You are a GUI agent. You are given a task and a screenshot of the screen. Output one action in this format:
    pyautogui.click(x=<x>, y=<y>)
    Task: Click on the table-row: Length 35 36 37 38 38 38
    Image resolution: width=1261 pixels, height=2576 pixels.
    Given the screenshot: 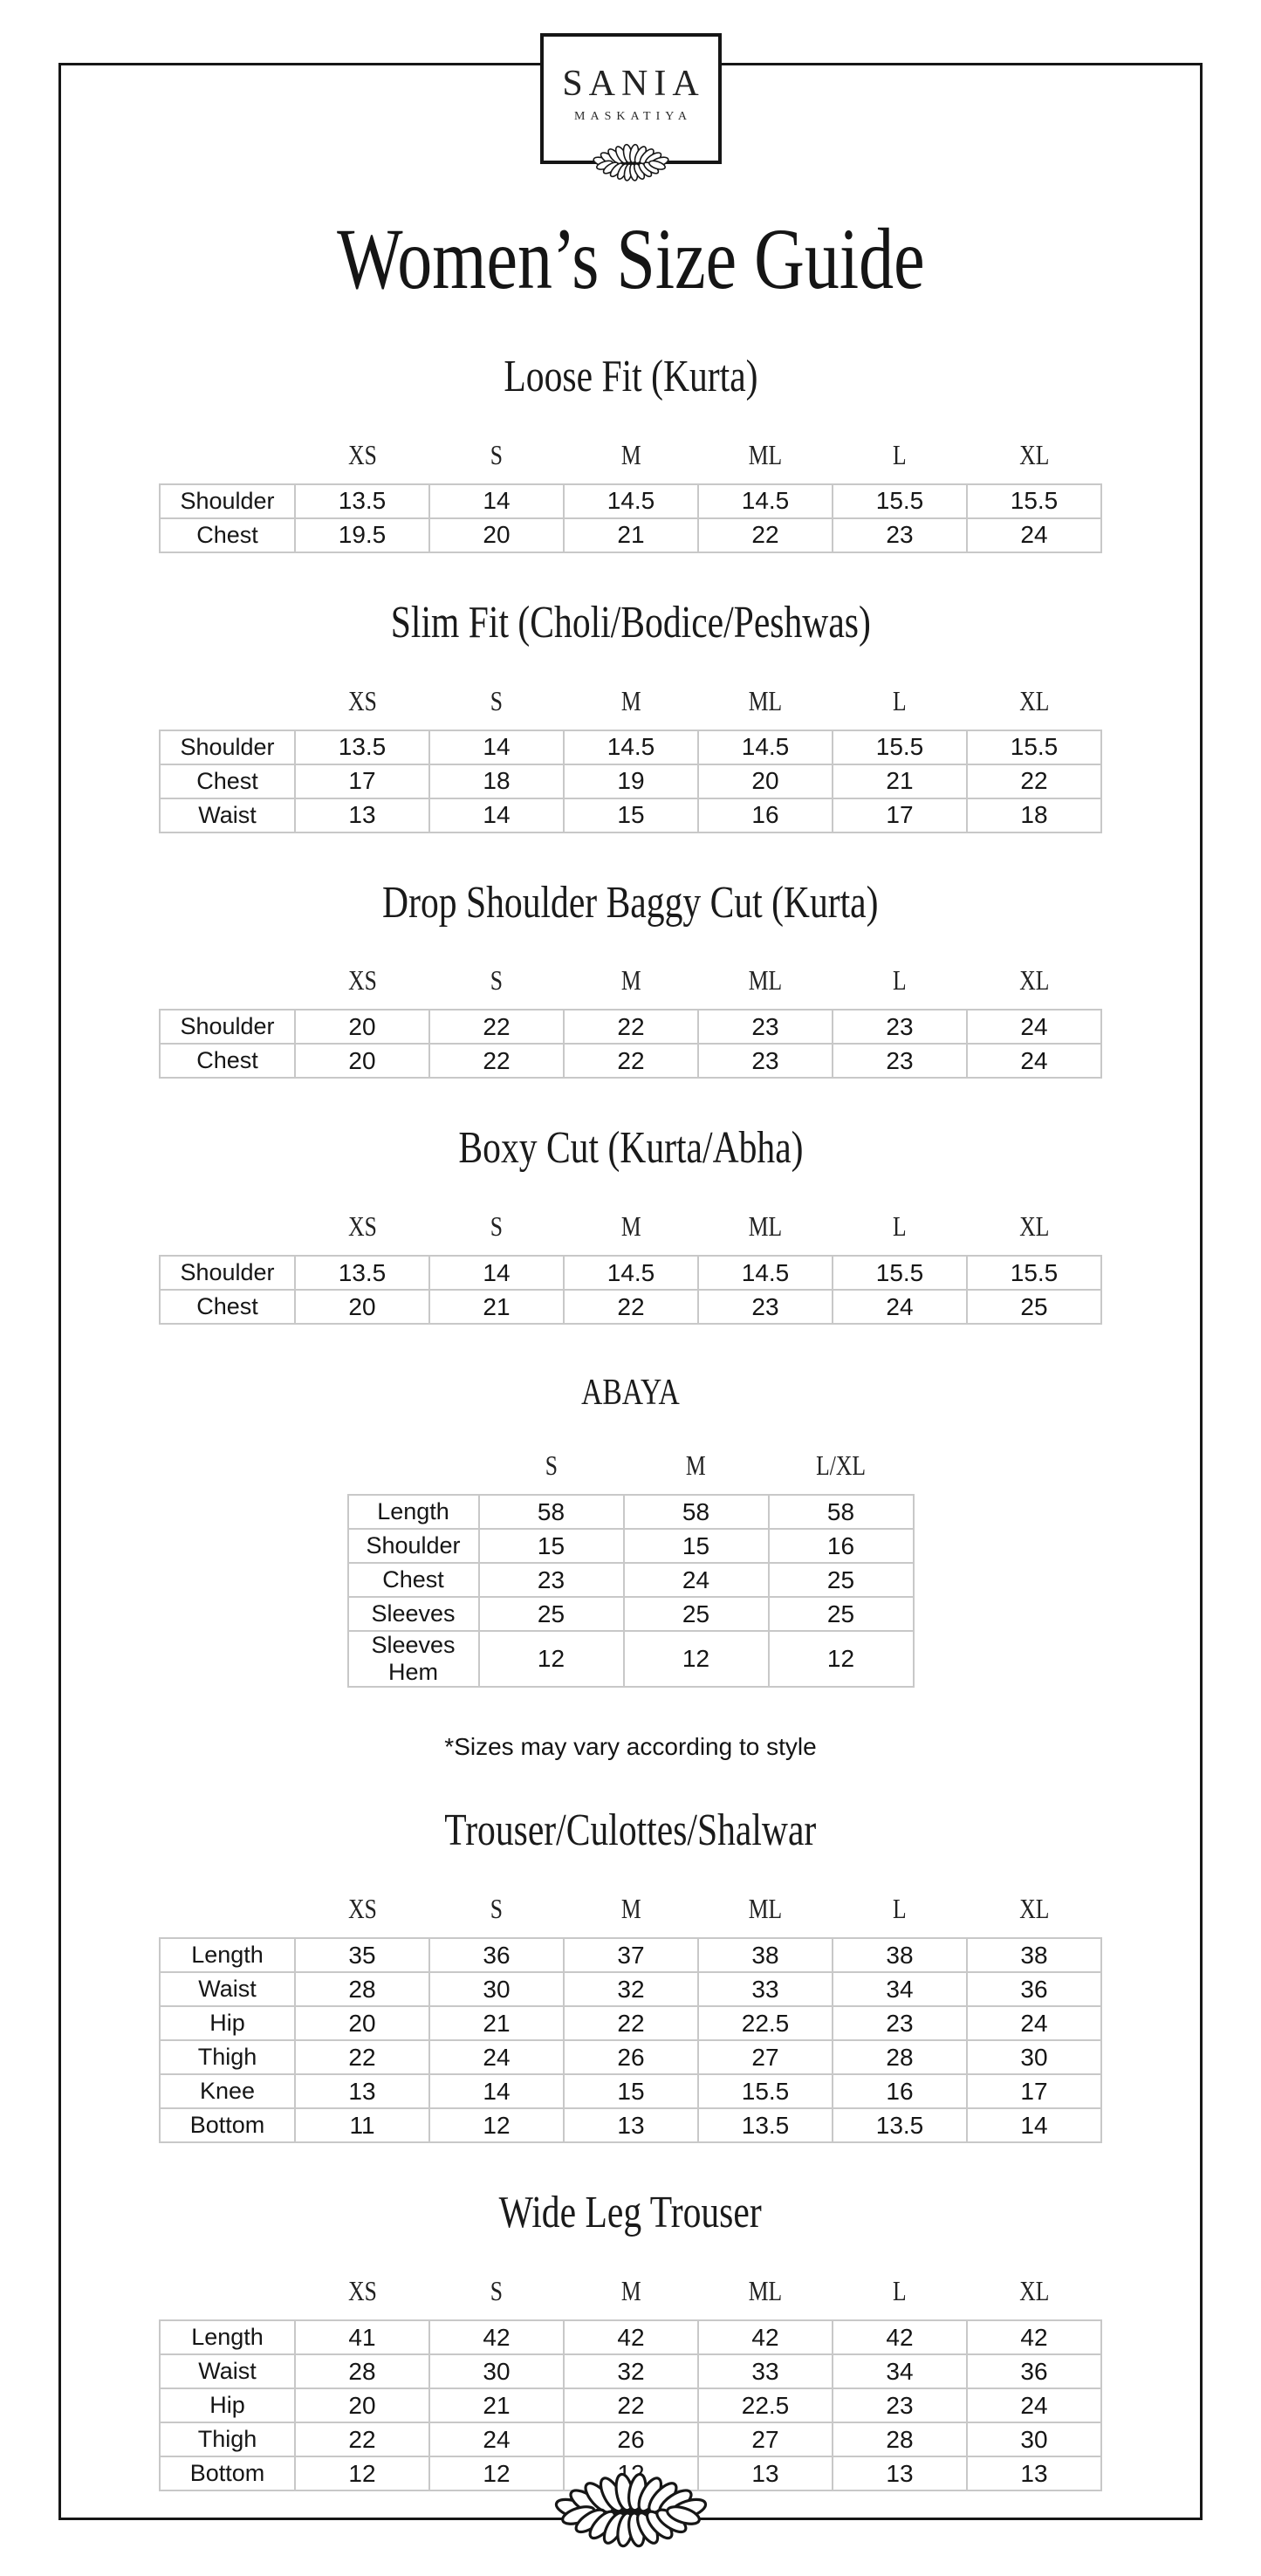 What is the action you would take?
    pyautogui.click(x=630, y=1956)
    